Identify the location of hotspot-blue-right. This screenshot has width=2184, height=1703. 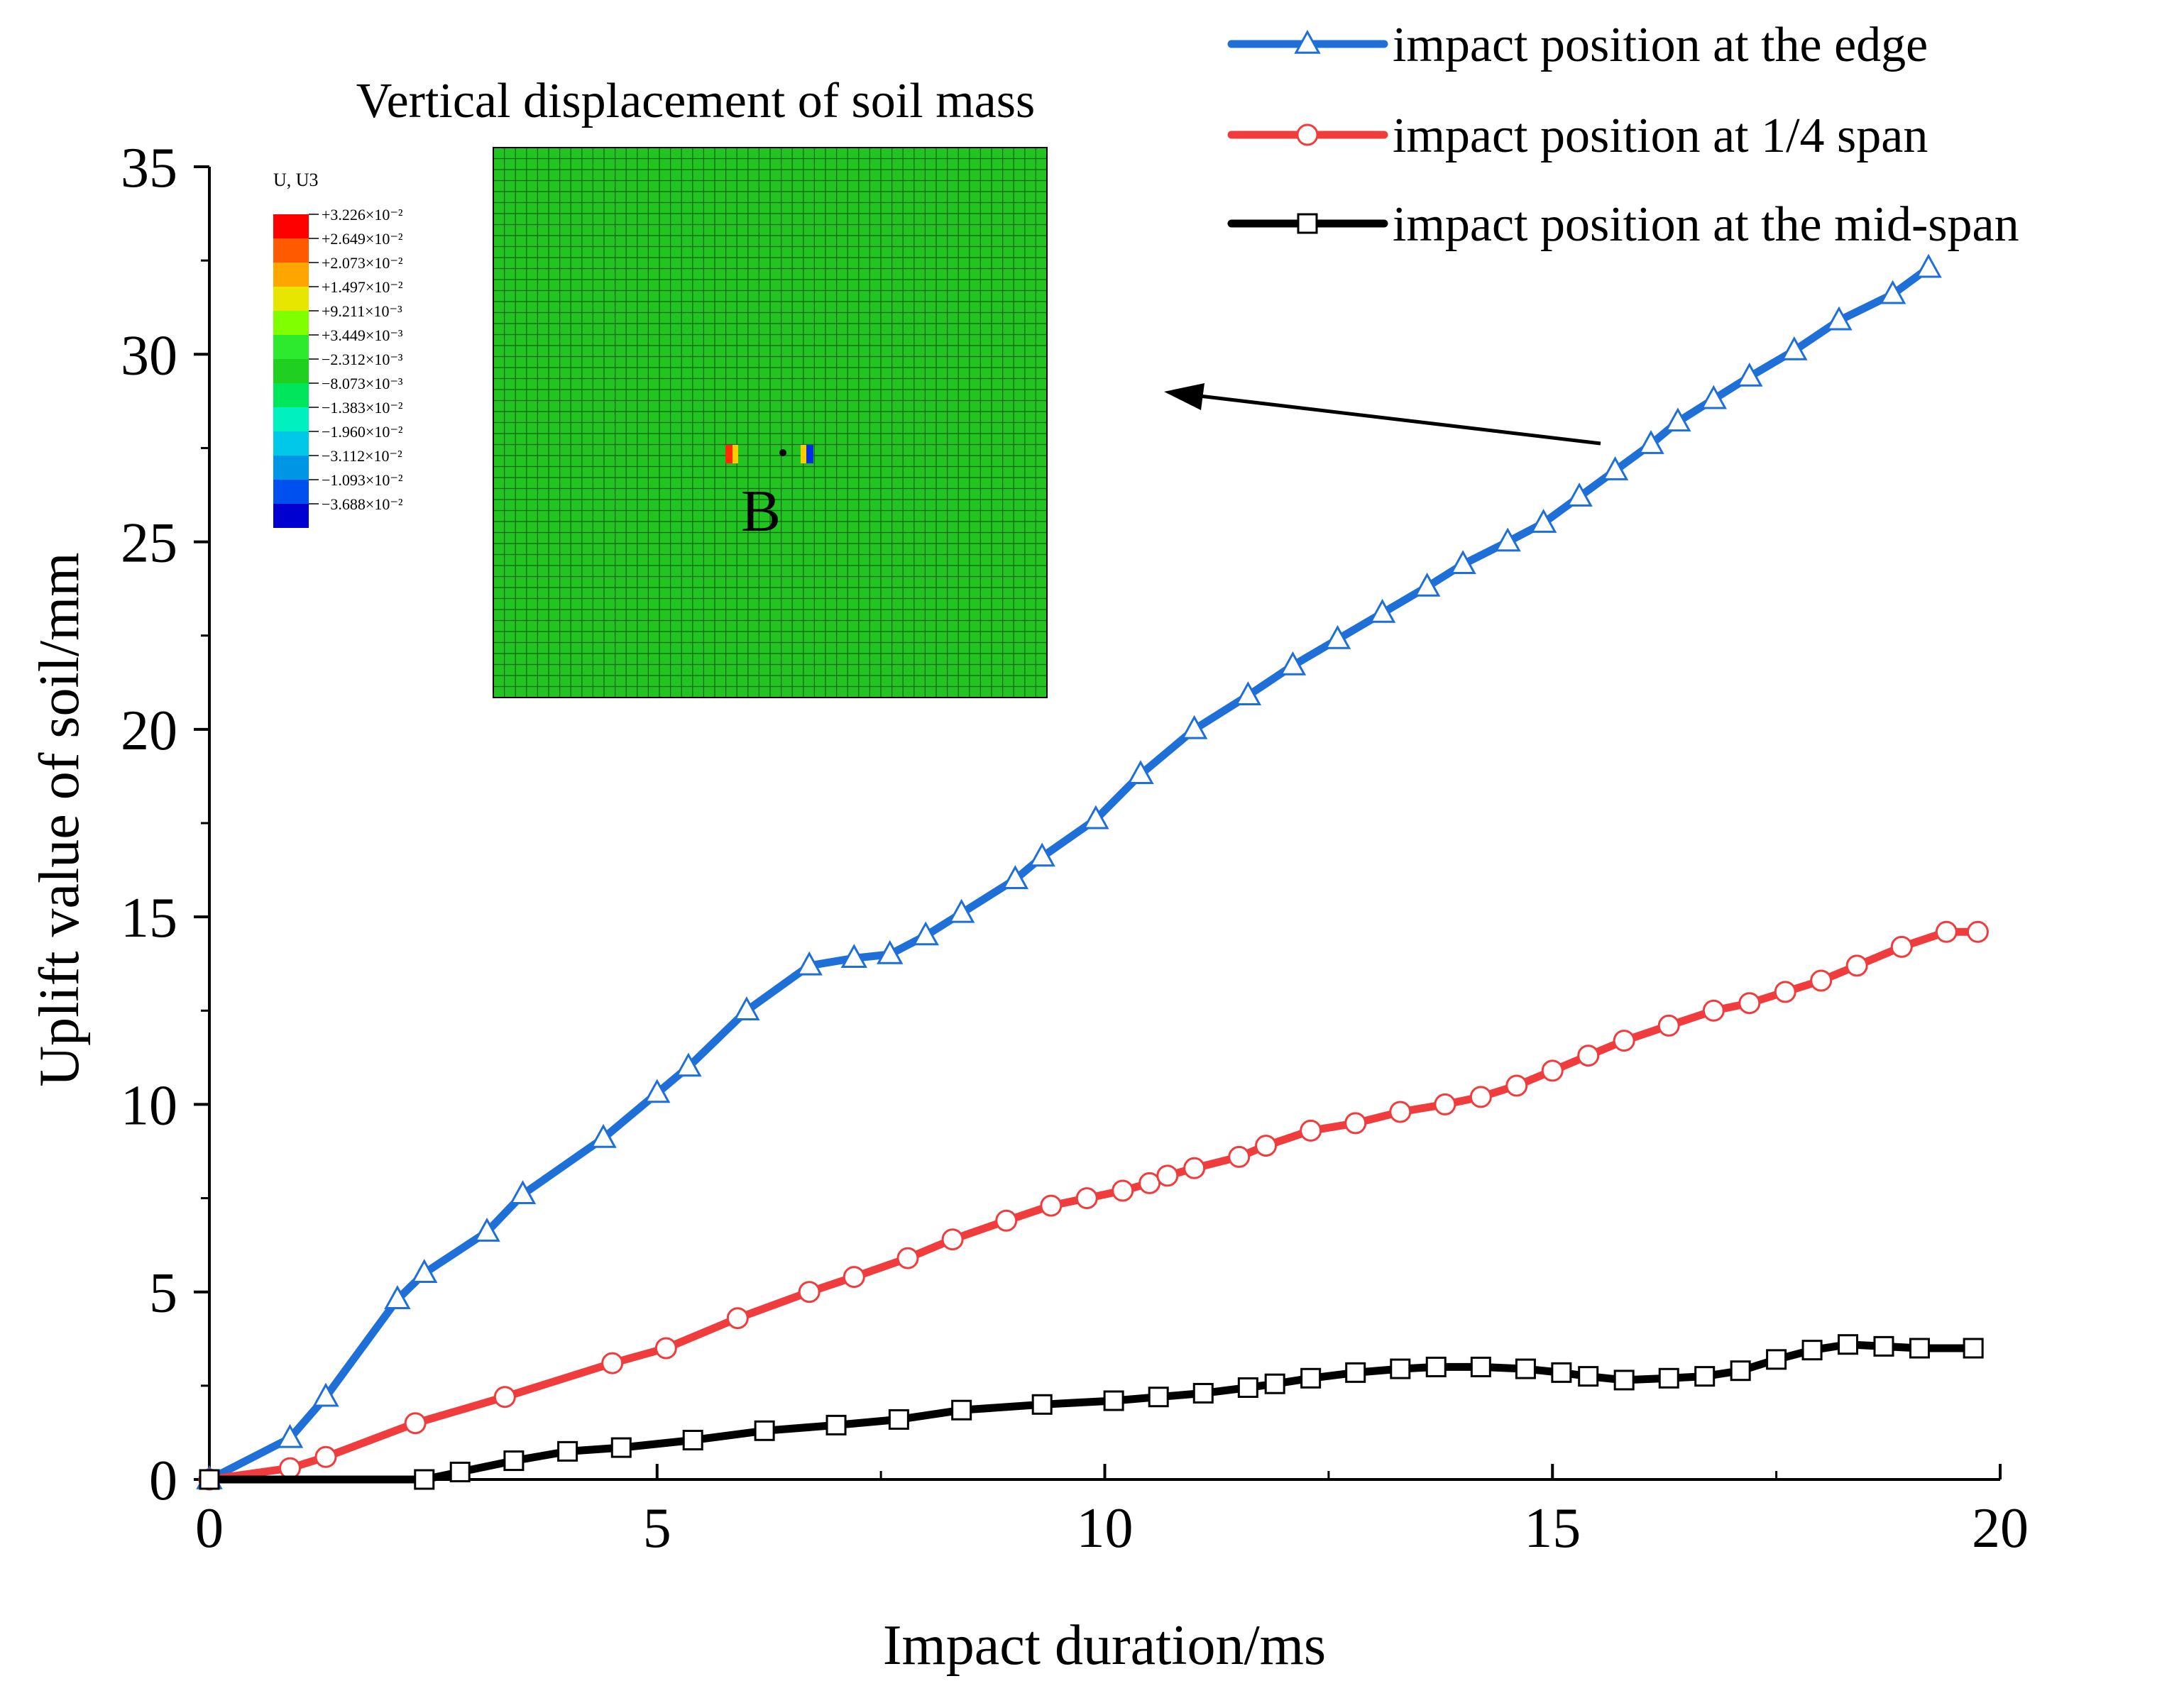
(810, 454).